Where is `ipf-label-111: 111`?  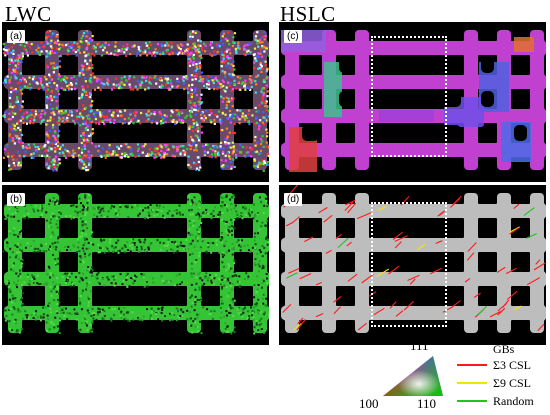 ipf-label-111: 111 is located at coordinates (419, 345).